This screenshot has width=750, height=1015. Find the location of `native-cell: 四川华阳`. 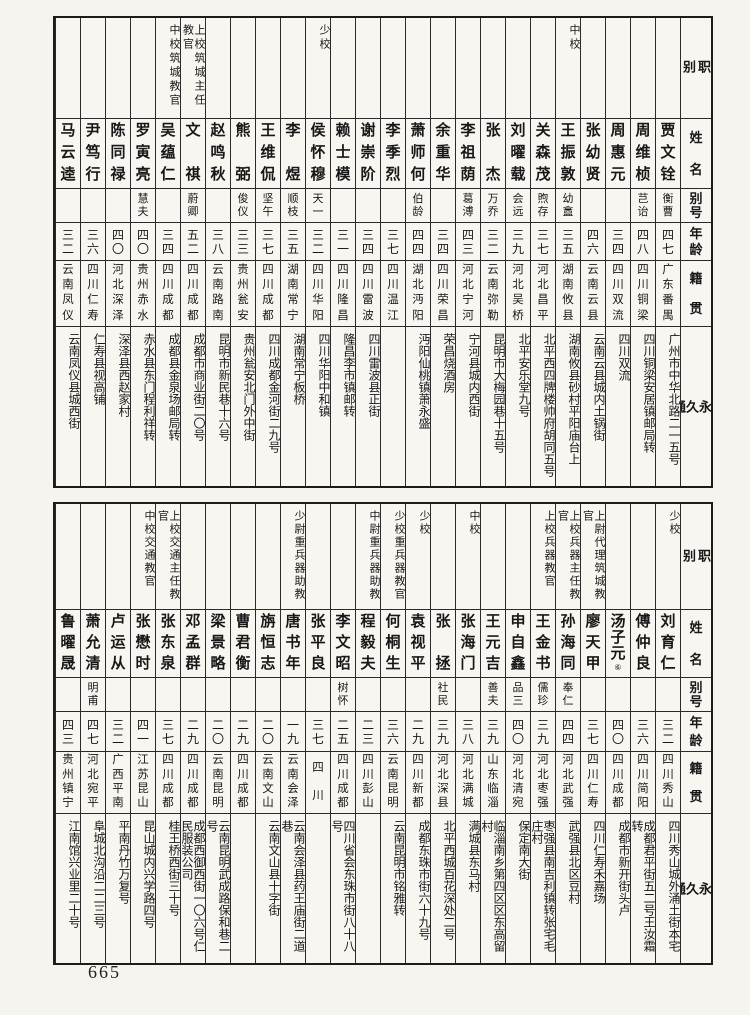

native-cell: 四川华阳 is located at coordinates (318, 293).